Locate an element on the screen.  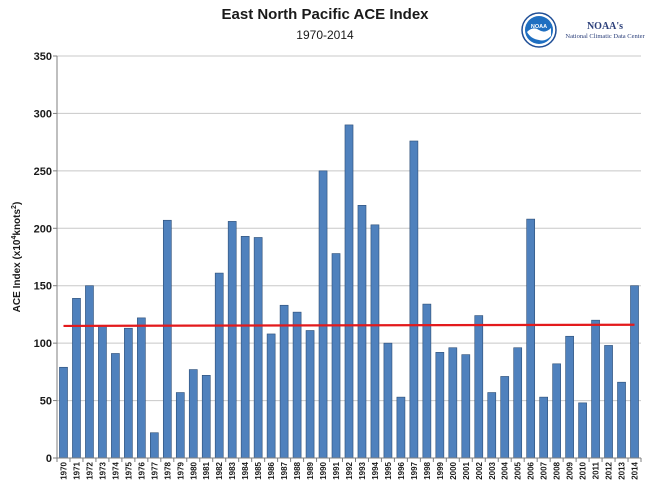
x-tick-label: 2005 is located at coordinates (518, 470).